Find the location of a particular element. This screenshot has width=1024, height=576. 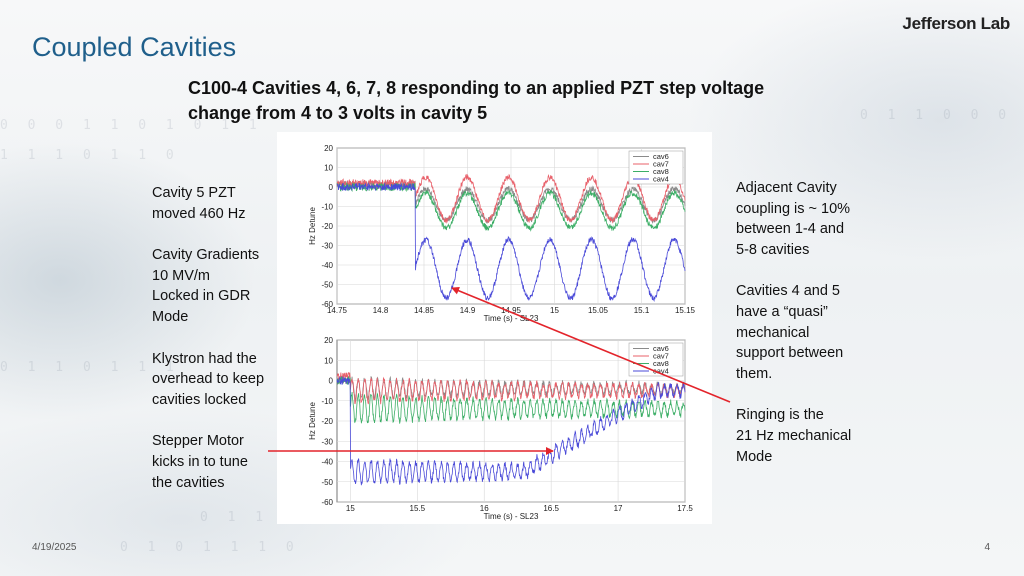

binary-watermark: 0 1 1 0 1 1 1 is located at coordinates (90, 367).